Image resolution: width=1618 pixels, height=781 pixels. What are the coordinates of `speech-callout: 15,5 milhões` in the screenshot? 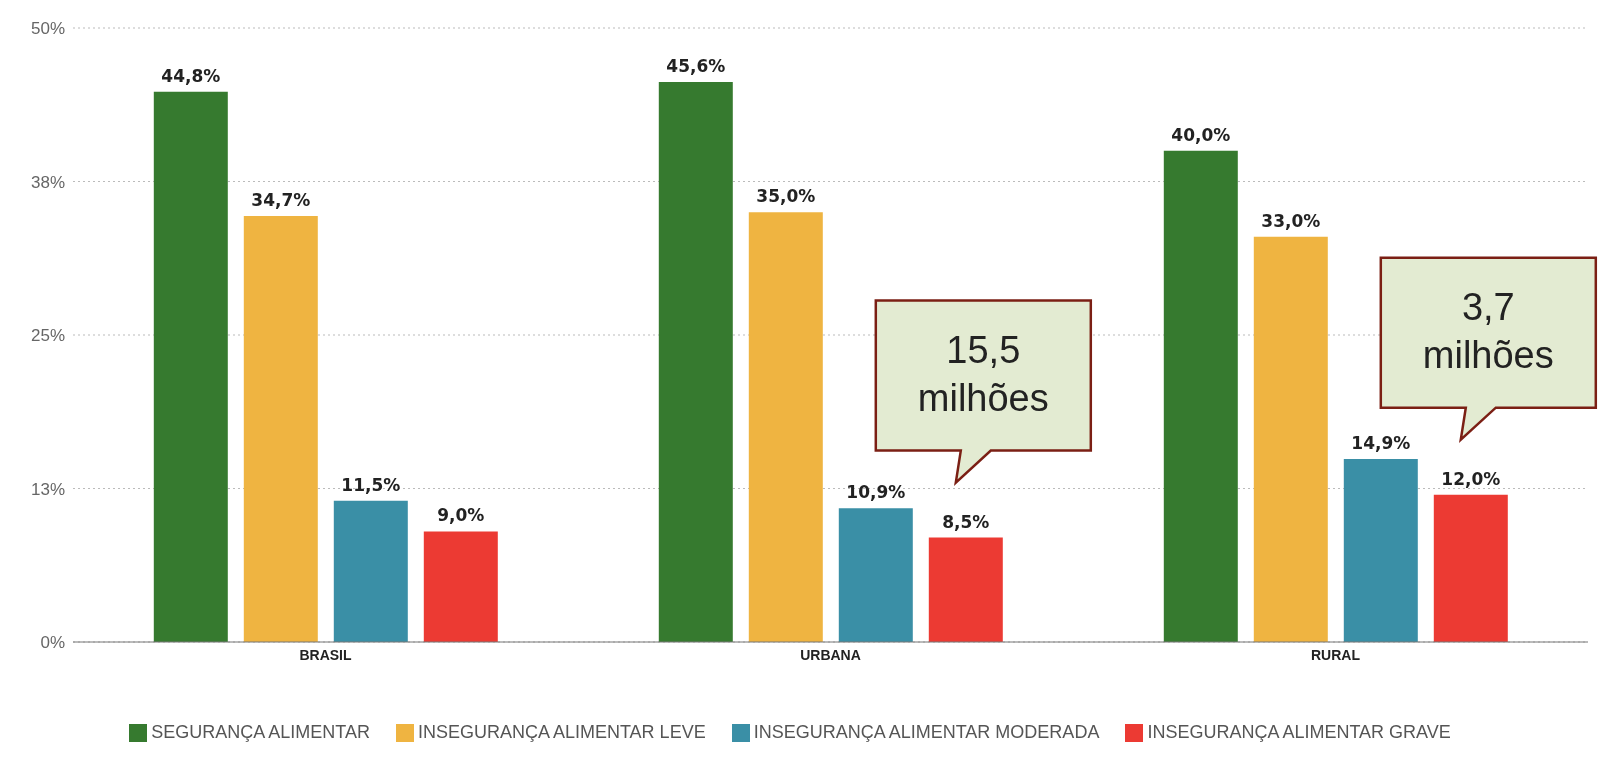 It's located at (983, 392).